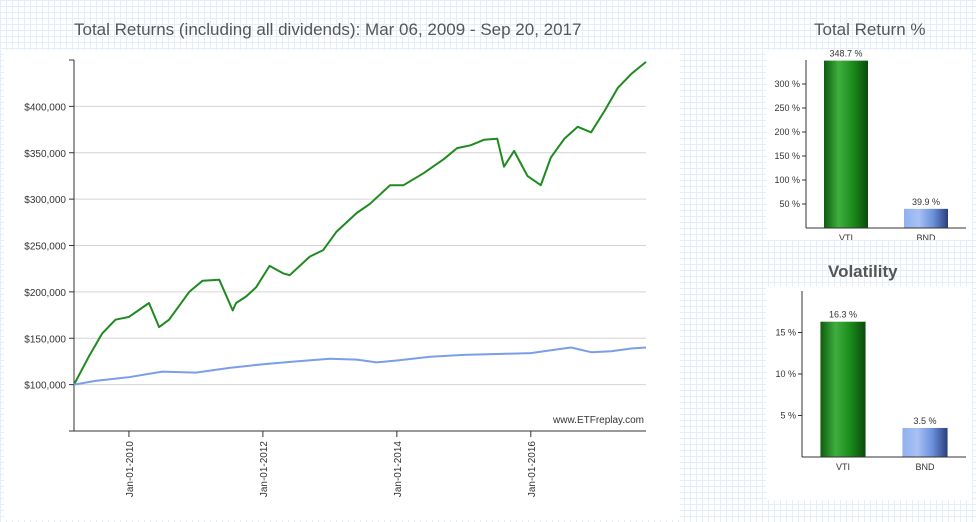 The image size is (976, 522). I want to click on volatility-title: Volatility, so click(863, 271).